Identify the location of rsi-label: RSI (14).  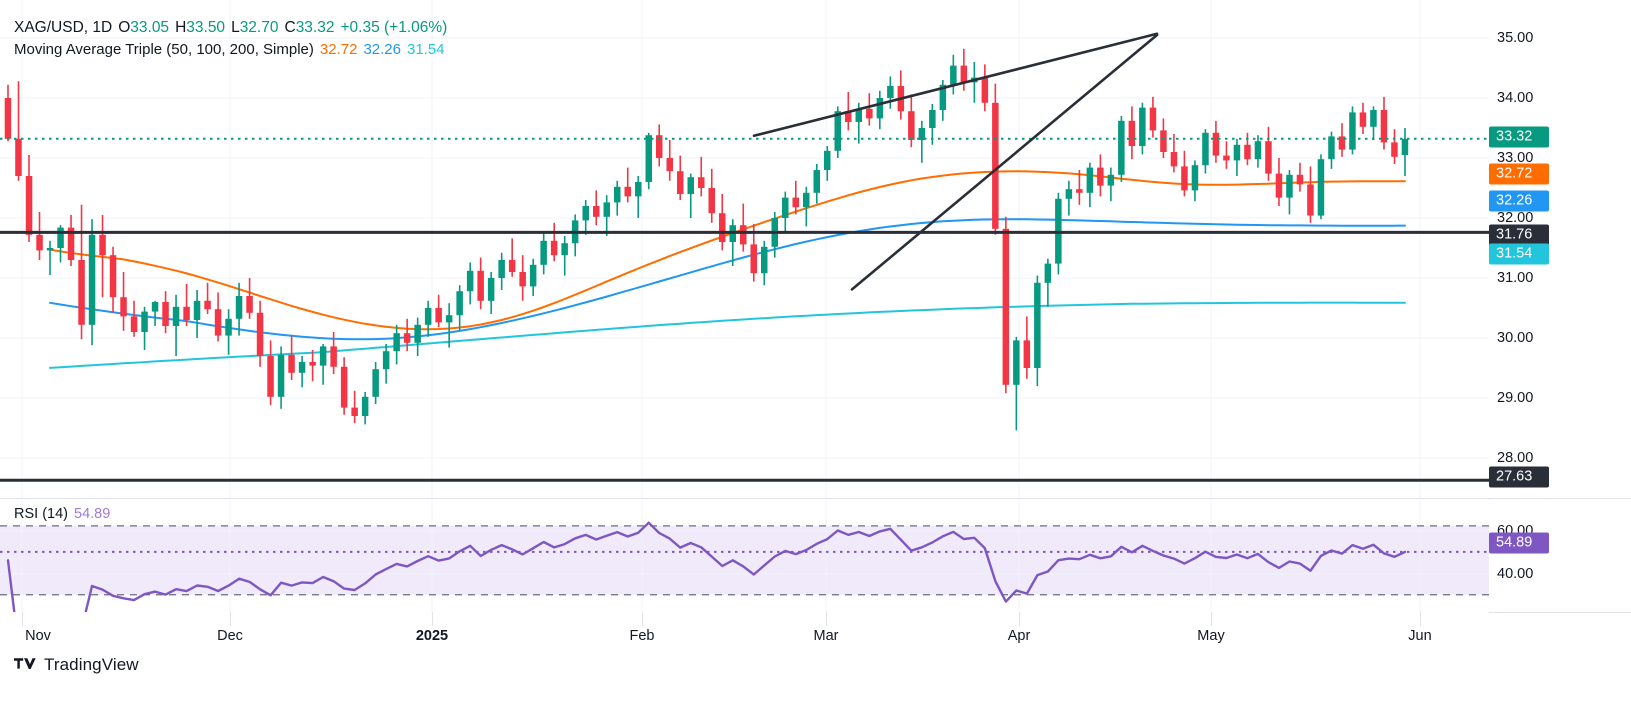
(41, 514).